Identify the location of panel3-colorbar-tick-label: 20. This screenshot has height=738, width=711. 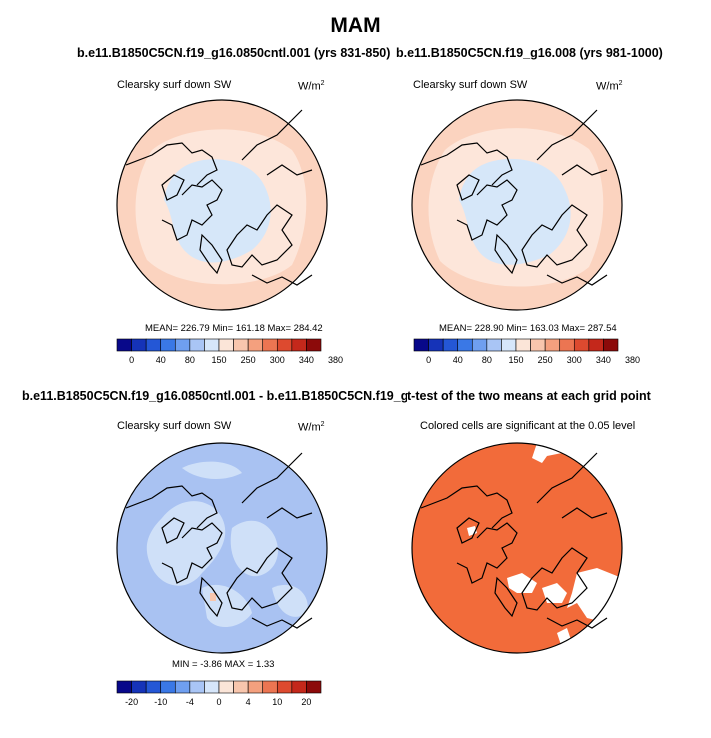
(306, 702).